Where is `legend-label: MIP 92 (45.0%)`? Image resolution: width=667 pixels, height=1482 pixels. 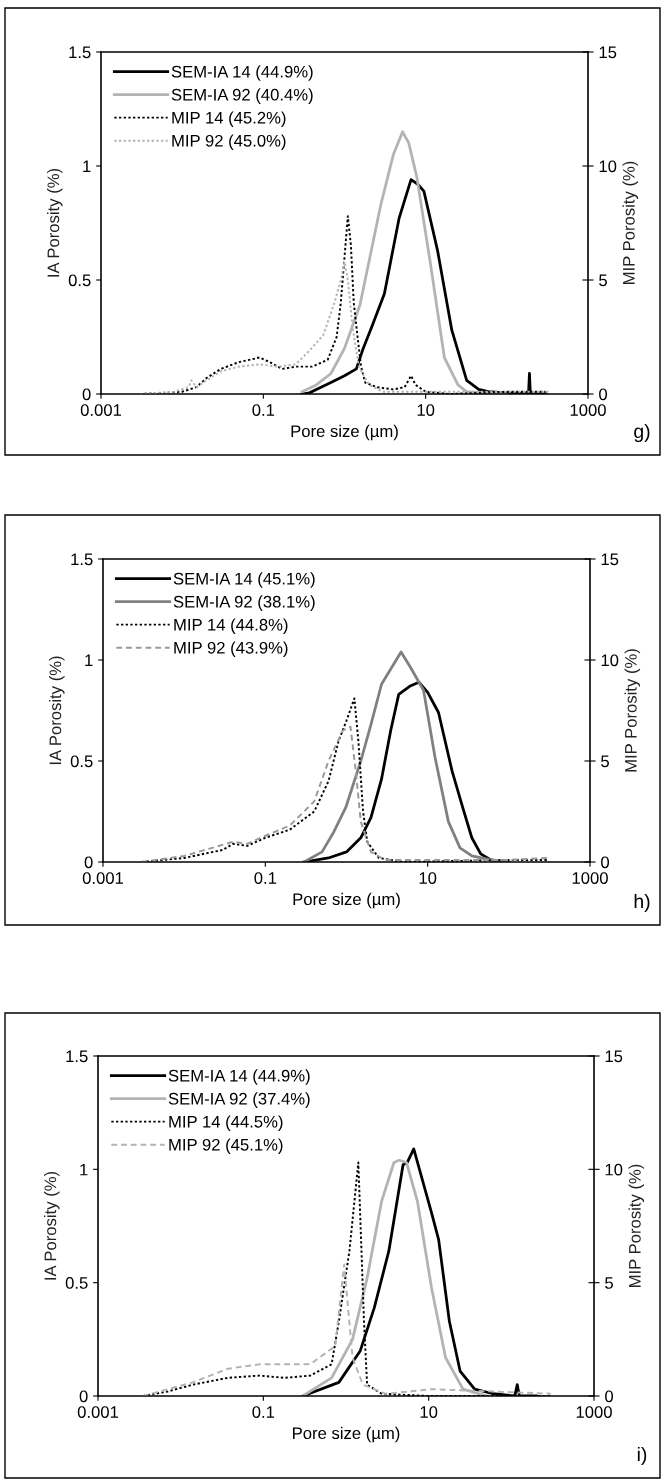
legend-label: MIP 92 (45.0%) is located at coordinates (229, 142).